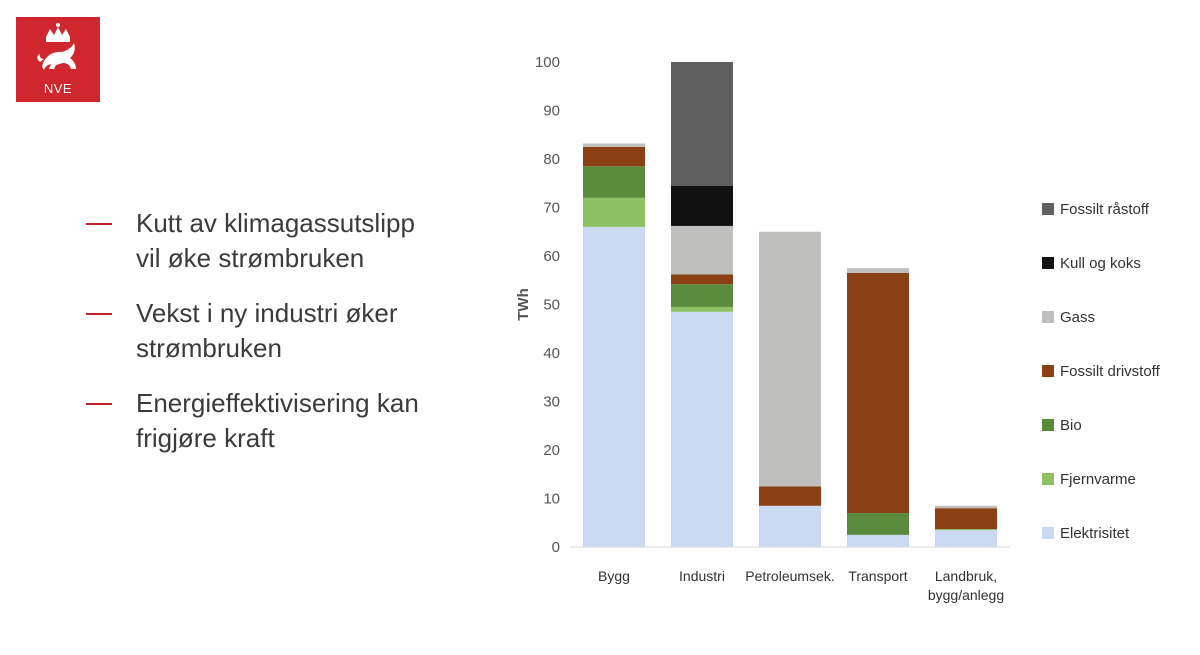 The width and height of the screenshot is (1200, 655). Describe the element at coordinates (547, 62) in the screenshot. I see `y-tick-label: 100` at that location.